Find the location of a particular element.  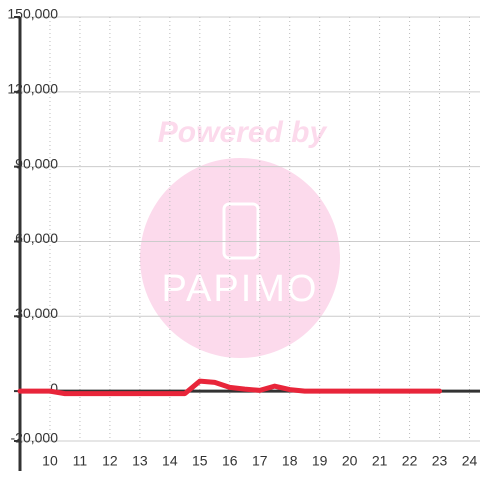

x-tick-label: 19 is located at coordinates (320, 461).